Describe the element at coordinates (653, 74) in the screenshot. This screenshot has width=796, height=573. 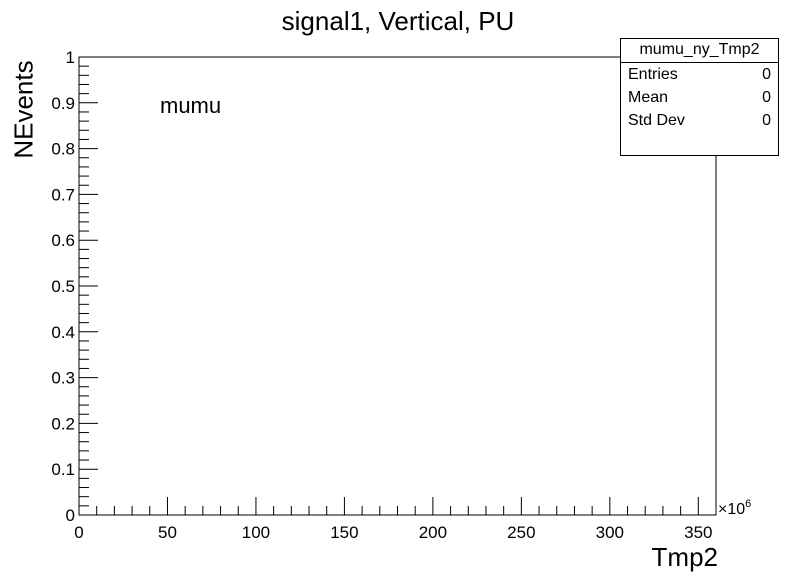
I see `stats-label: Entries` at that location.